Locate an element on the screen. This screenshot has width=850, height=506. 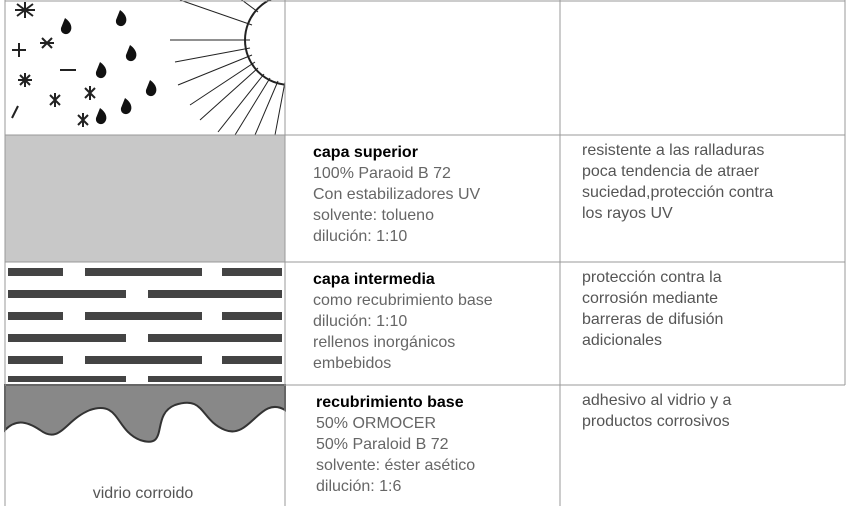
description-line: productos corrosivos is located at coordinates (656, 421).